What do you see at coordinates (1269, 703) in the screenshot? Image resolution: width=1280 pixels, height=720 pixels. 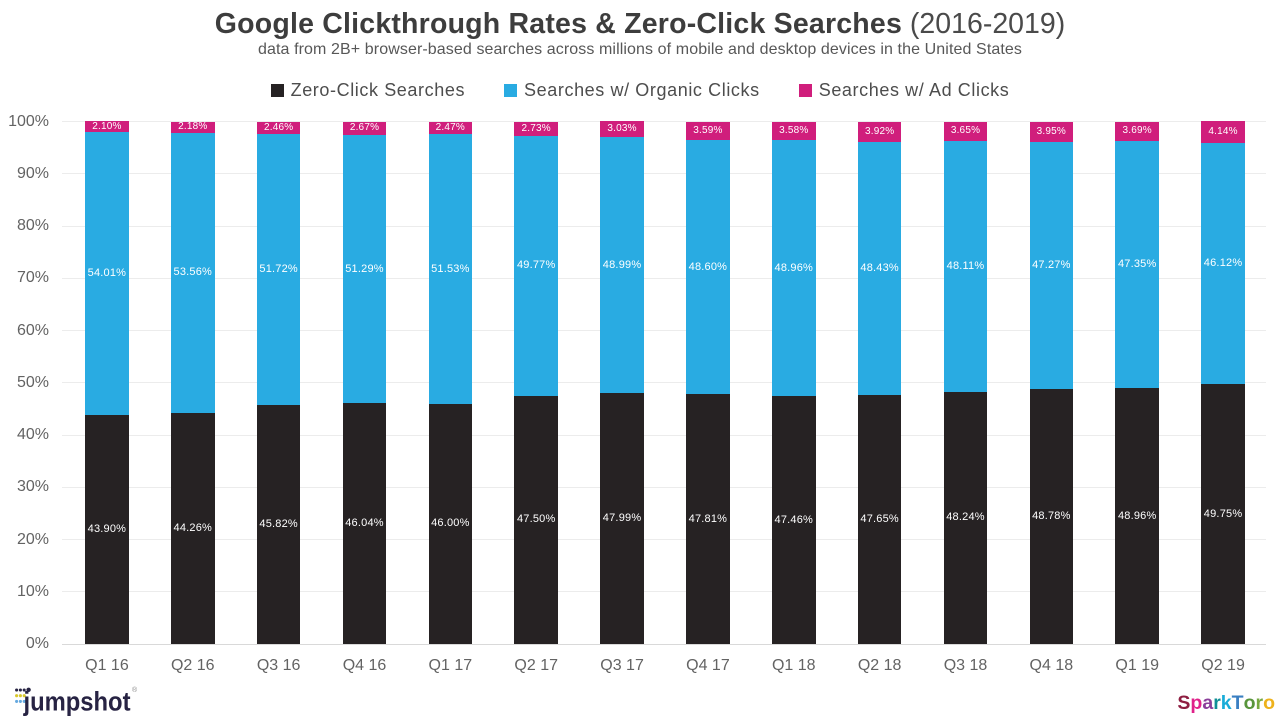 I see `sparktoro-letter: o` at bounding box center [1269, 703].